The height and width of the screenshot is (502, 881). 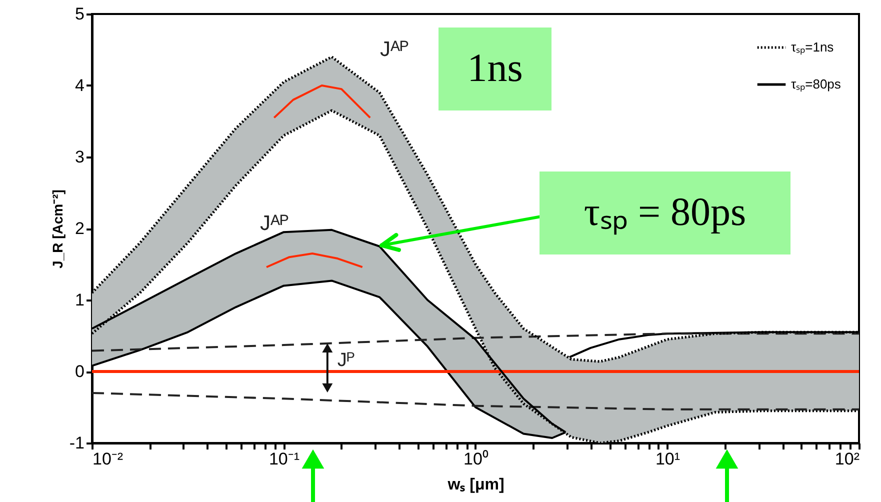 What do you see at coordinates (108, 459) in the screenshot?
I see `x-tick-label: 10⁻²` at bounding box center [108, 459].